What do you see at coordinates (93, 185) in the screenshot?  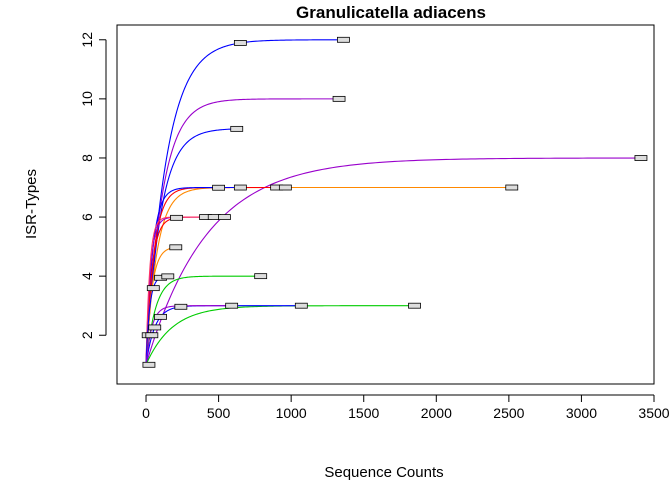 I see `y-axis: 2 4 6 8 10 12` at bounding box center [93, 185].